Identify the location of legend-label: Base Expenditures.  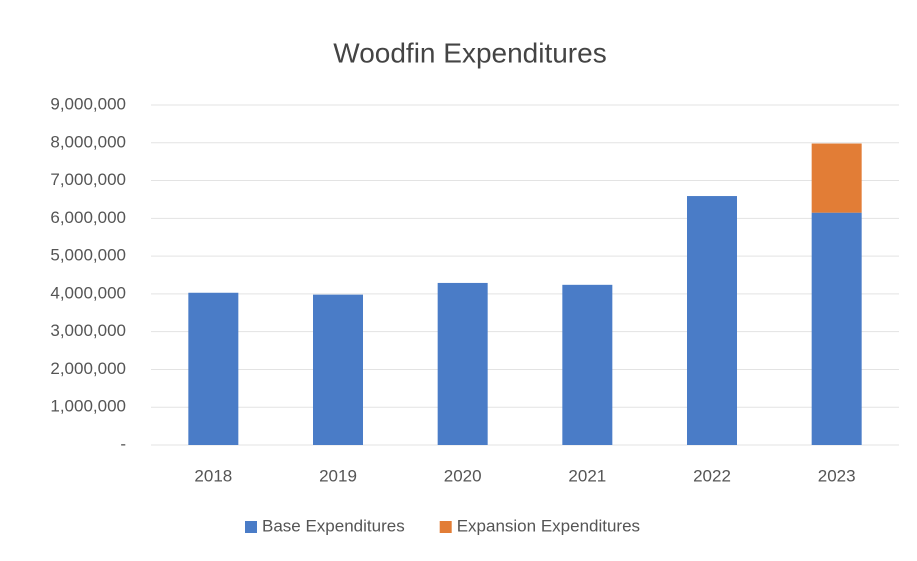
(333, 525).